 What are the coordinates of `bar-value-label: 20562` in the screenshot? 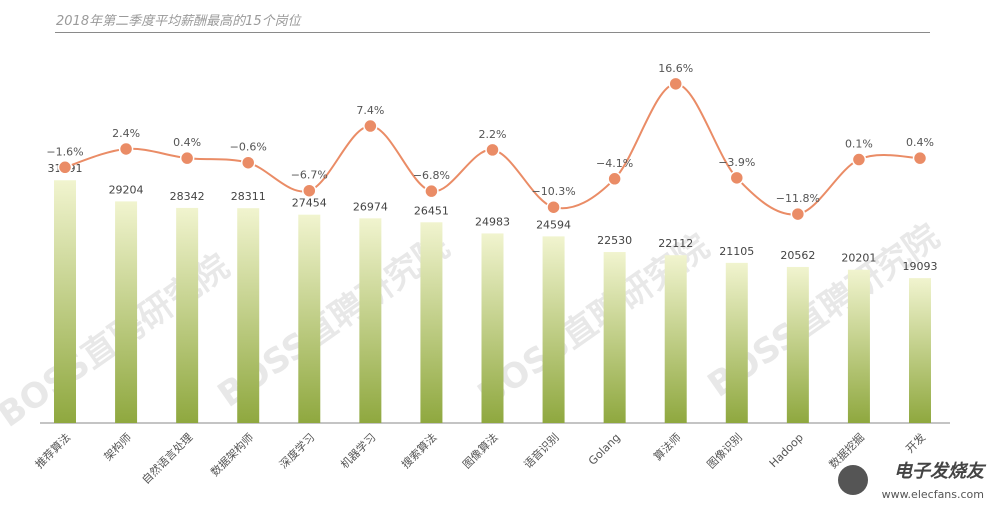 It's located at (797, 255).